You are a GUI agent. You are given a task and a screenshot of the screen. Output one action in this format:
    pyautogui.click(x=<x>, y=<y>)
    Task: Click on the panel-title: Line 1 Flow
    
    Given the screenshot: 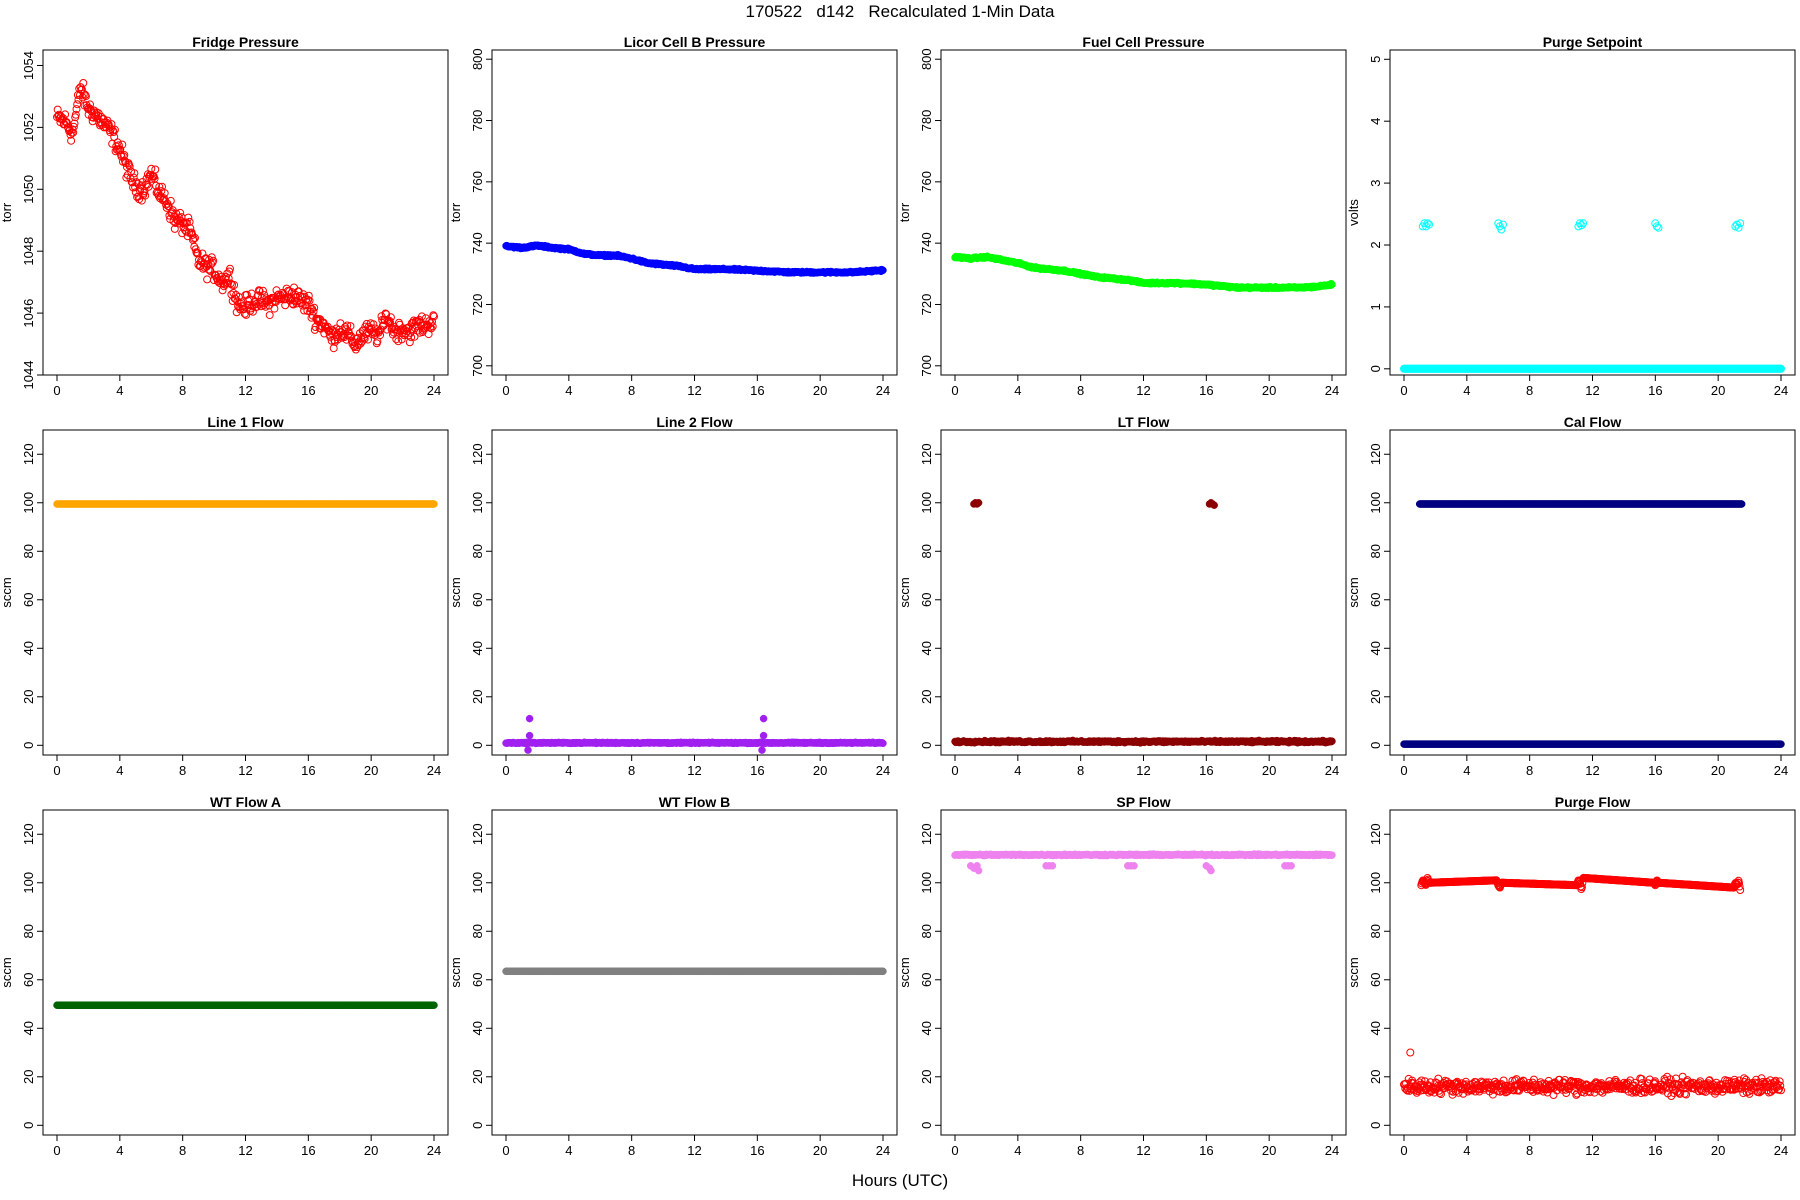 What is the action you would take?
    pyautogui.click(x=245, y=422)
    